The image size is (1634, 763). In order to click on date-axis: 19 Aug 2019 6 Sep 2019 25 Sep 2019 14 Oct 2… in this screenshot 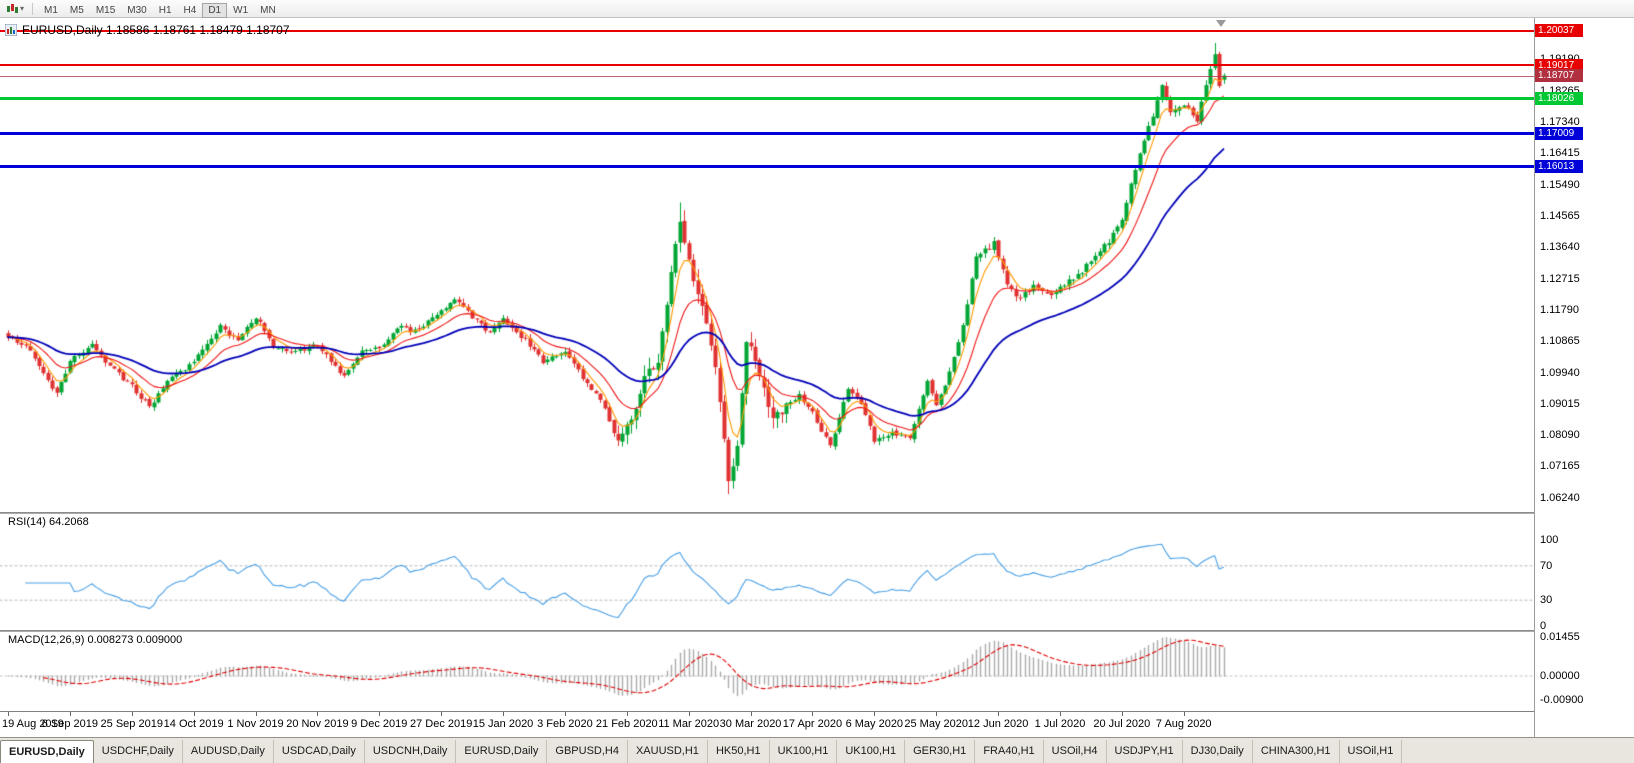, I will do `click(817, 724)`.